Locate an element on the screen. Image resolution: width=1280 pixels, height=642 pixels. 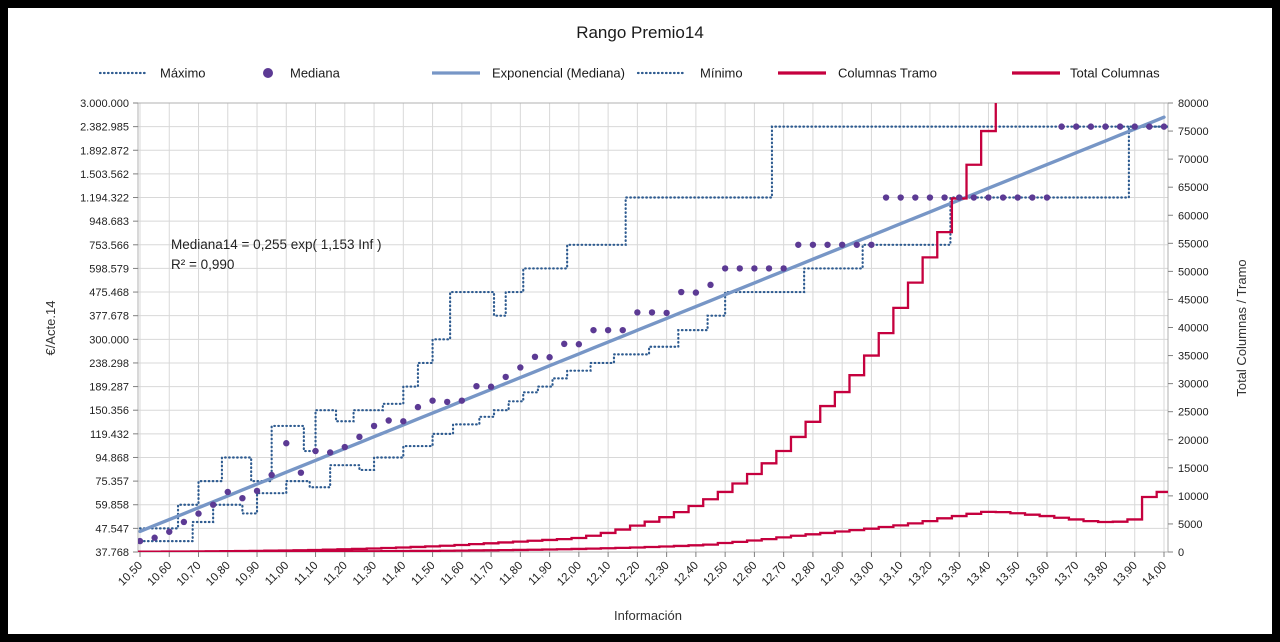
left-axis-label: 94.868 is located at coordinates (112, 458).